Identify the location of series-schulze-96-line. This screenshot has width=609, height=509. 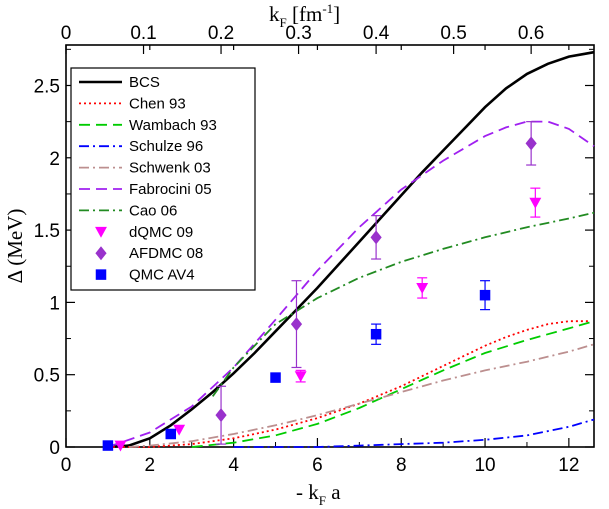
(414, 433).